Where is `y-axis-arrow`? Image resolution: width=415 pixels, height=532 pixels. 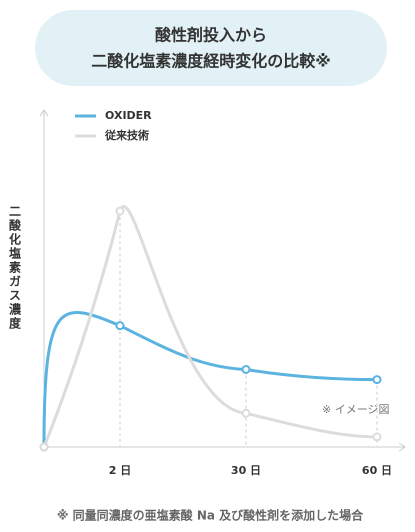 y-axis-arrow is located at coordinates (44, 113).